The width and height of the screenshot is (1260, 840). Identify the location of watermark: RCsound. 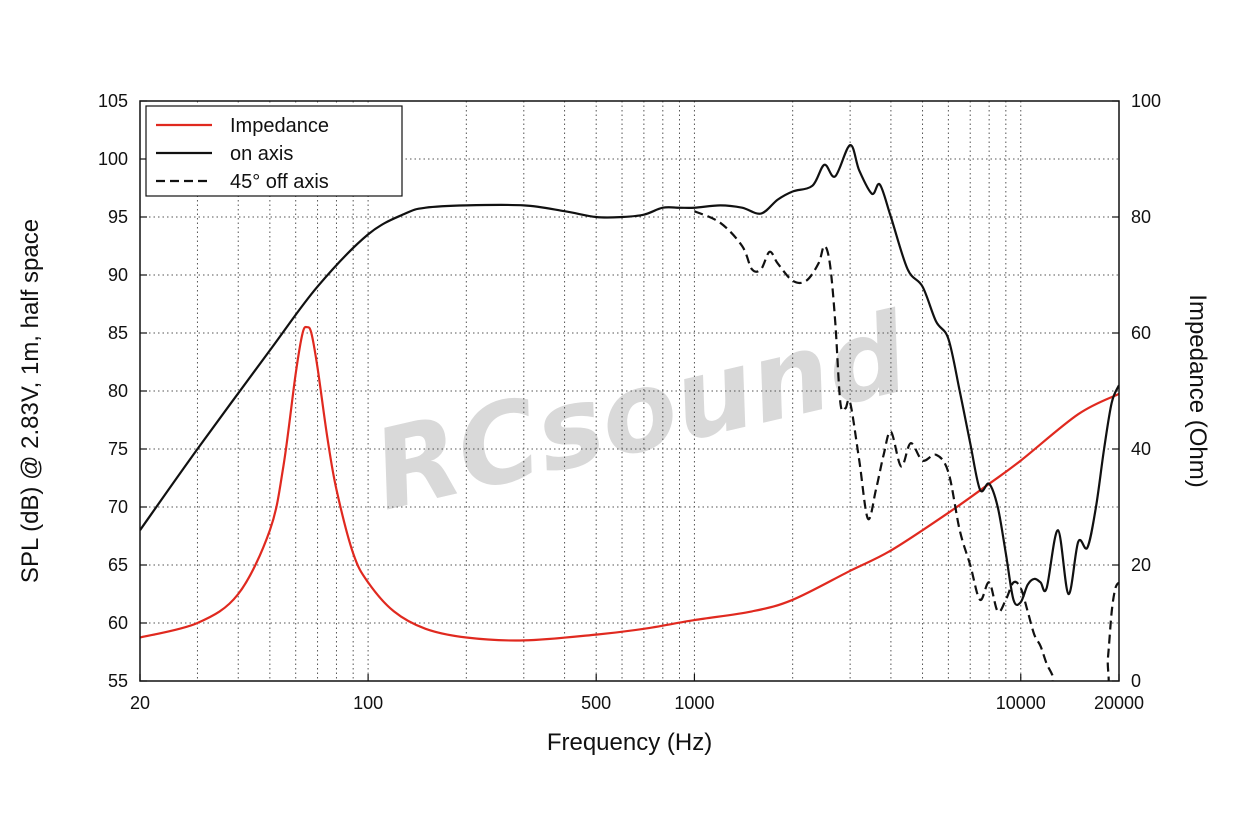
(641, 411).